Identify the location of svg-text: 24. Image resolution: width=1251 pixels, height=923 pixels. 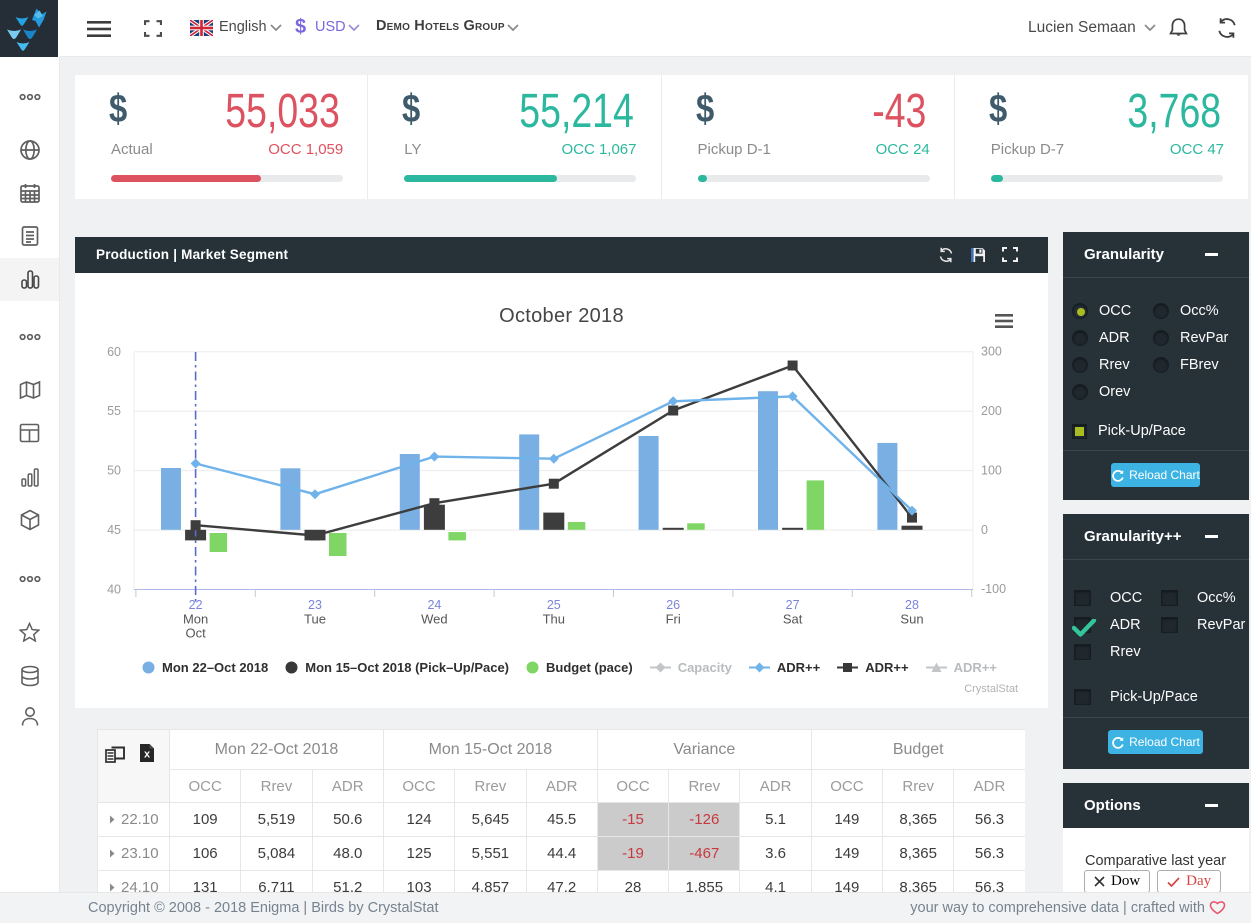
(434, 605).